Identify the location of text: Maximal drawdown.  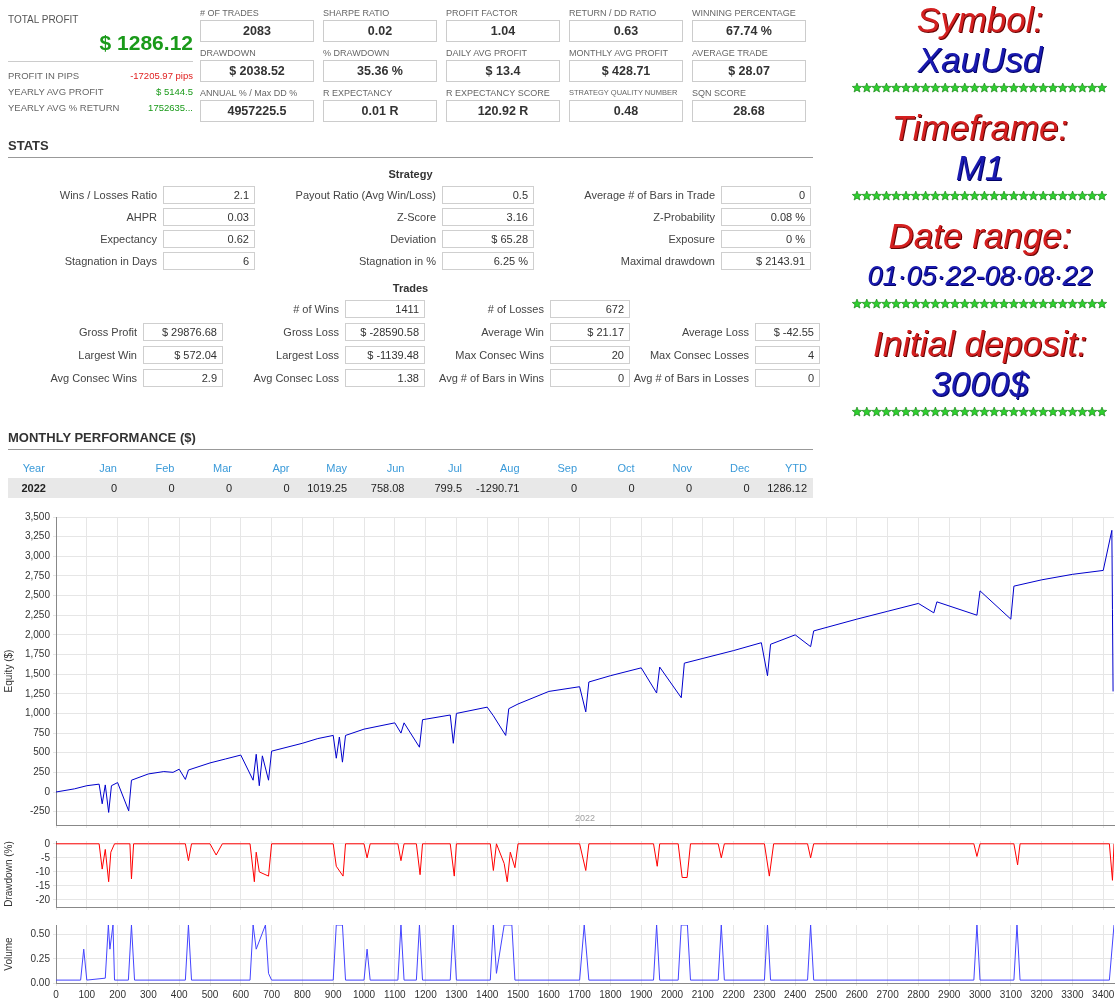
(667, 261).